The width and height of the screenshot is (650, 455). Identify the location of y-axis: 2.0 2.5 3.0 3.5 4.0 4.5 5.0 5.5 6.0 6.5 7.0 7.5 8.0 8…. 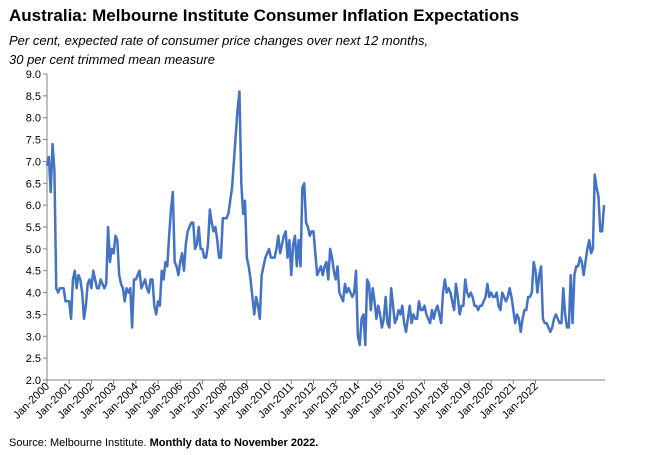
(37, 228).